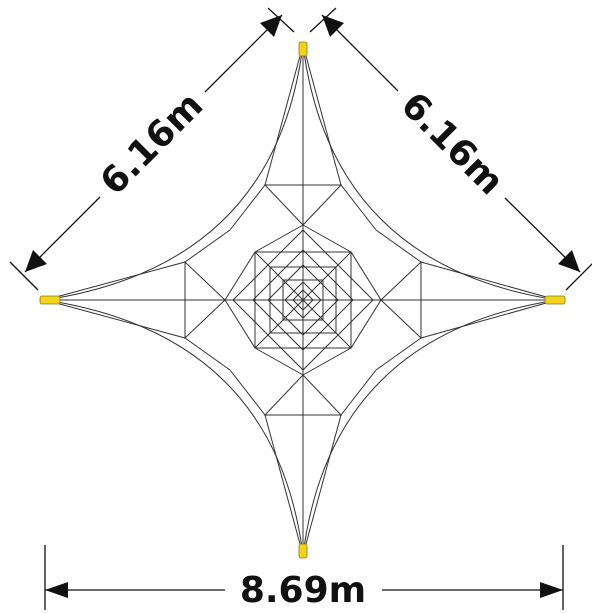 The width and height of the screenshot is (592, 613). What do you see at coordinates (452, 144) in the screenshot?
I see `right-dimension-label: 6.16m` at bounding box center [452, 144].